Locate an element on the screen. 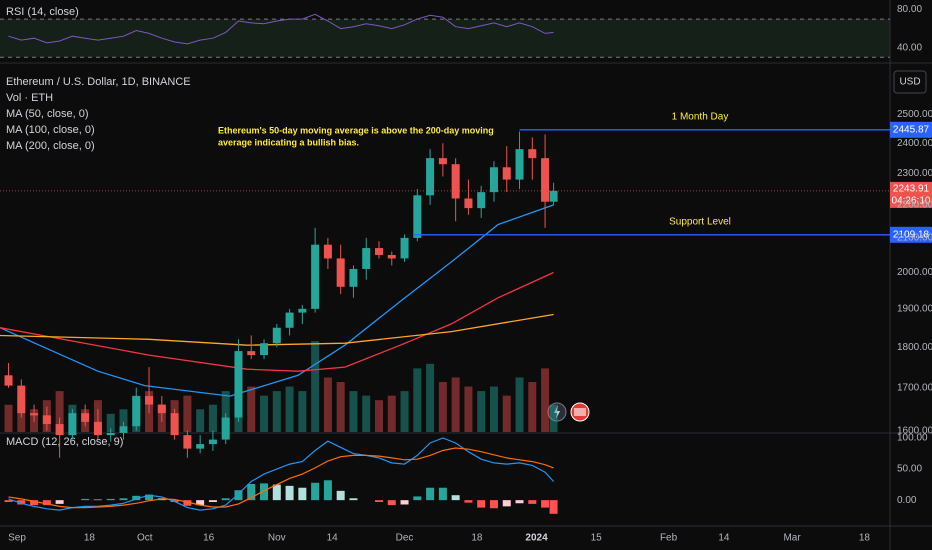 The image size is (932, 550). level-price-box is located at coordinates (911, 234).